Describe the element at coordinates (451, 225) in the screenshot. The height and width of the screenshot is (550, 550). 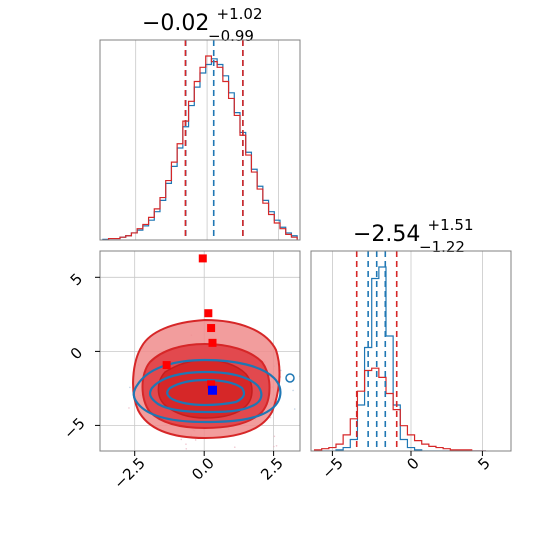
I see `title-bottom-right-sup: +1.51` at that location.